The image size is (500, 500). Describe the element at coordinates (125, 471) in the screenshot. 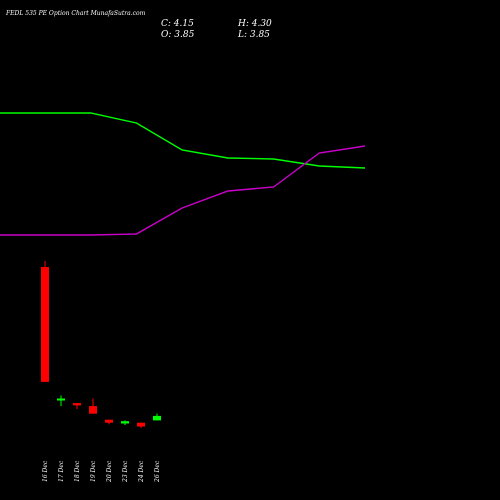

I see `x-tick-label: 23 Dec` at that location.